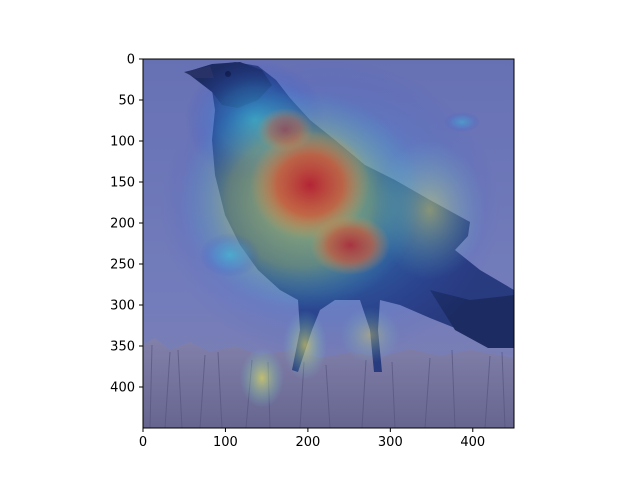 This screenshot has height=480, width=640. Describe the element at coordinates (122, 388) in the screenshot. I see `y-tick-label: 400` at that location.